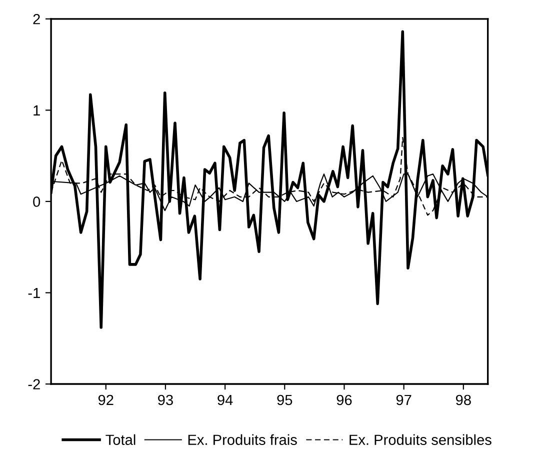 The image size is (555, 461). Describe the element at coordinates (284, 400) in the screenshot. I see `x-tick-label: 95` at that location.